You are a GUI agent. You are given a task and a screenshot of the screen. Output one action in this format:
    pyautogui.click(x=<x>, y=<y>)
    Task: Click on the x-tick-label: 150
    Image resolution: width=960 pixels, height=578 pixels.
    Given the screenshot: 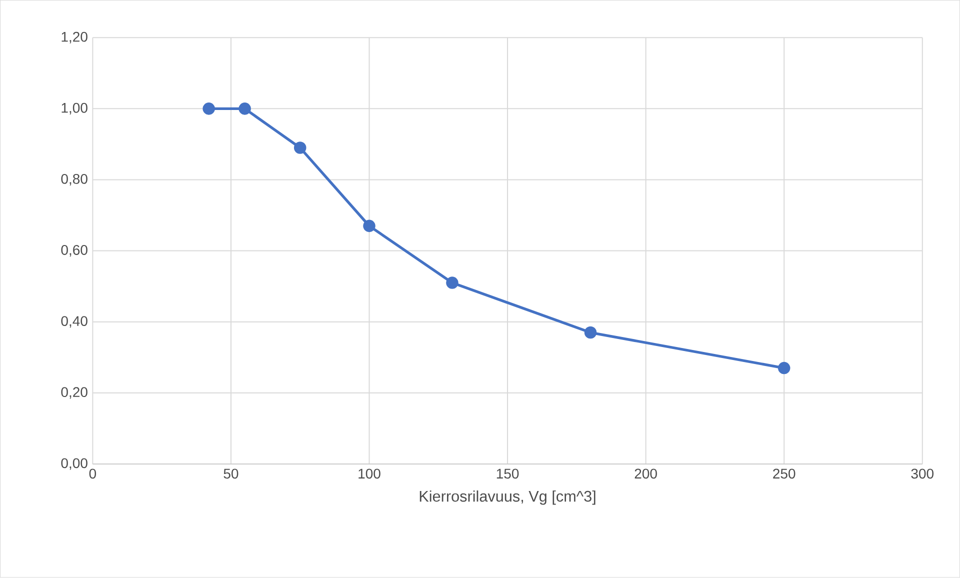 What is the action you would take?
    pyautogui.click(x=507, y=473)
    